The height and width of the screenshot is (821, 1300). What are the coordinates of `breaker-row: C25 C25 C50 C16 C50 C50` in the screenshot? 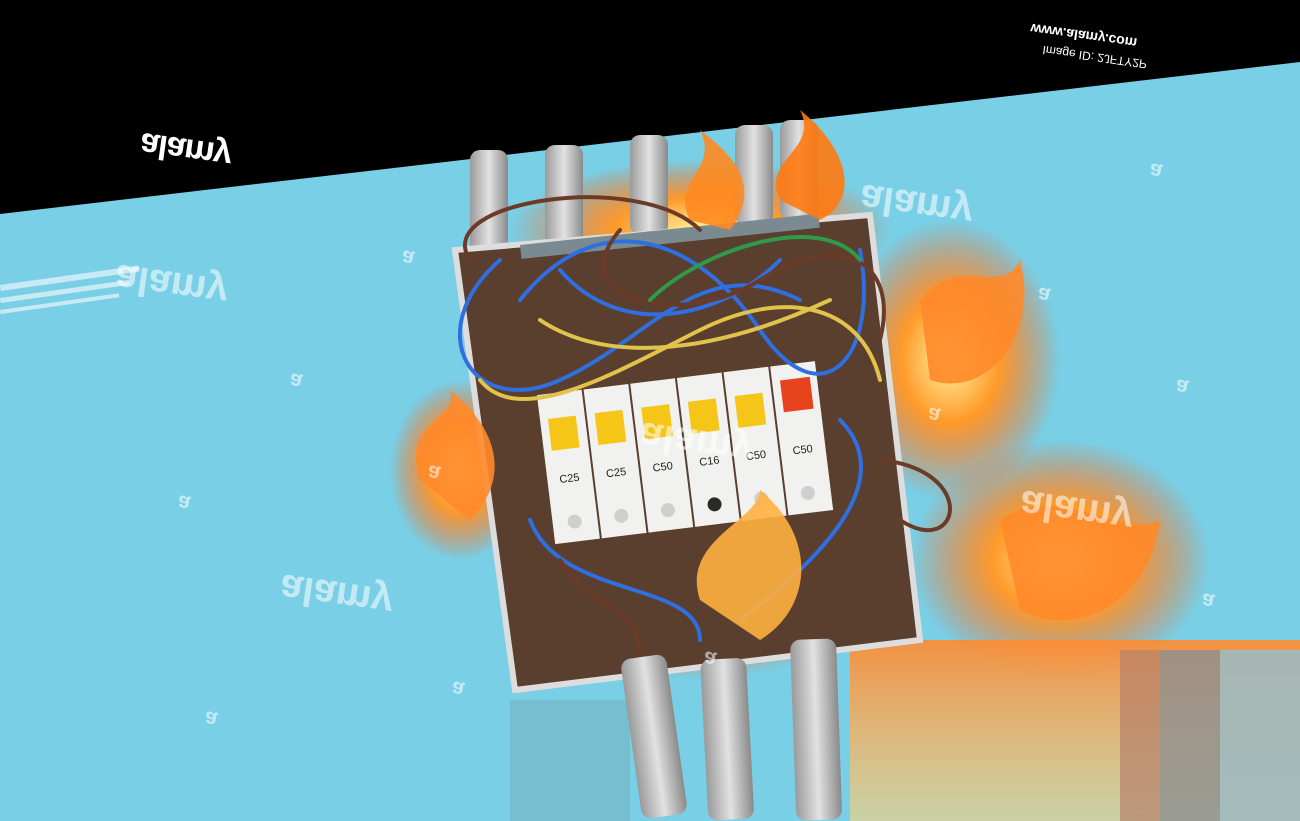 It's located at (685, 453).